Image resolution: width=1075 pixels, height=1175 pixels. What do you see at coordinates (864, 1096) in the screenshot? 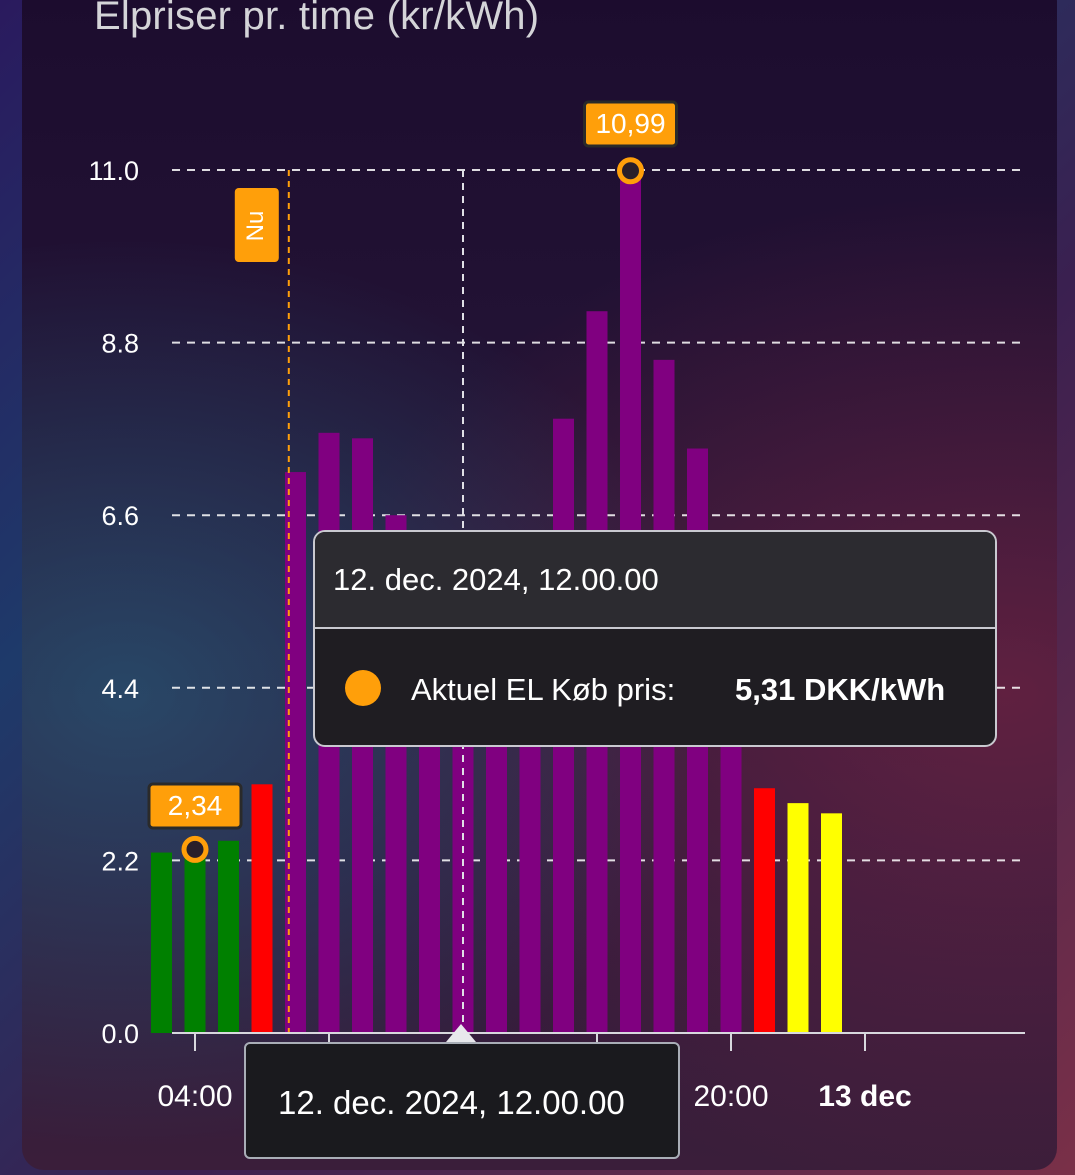
I see `x-tick-label: 13 dec` at bounding box center [864, 1096].